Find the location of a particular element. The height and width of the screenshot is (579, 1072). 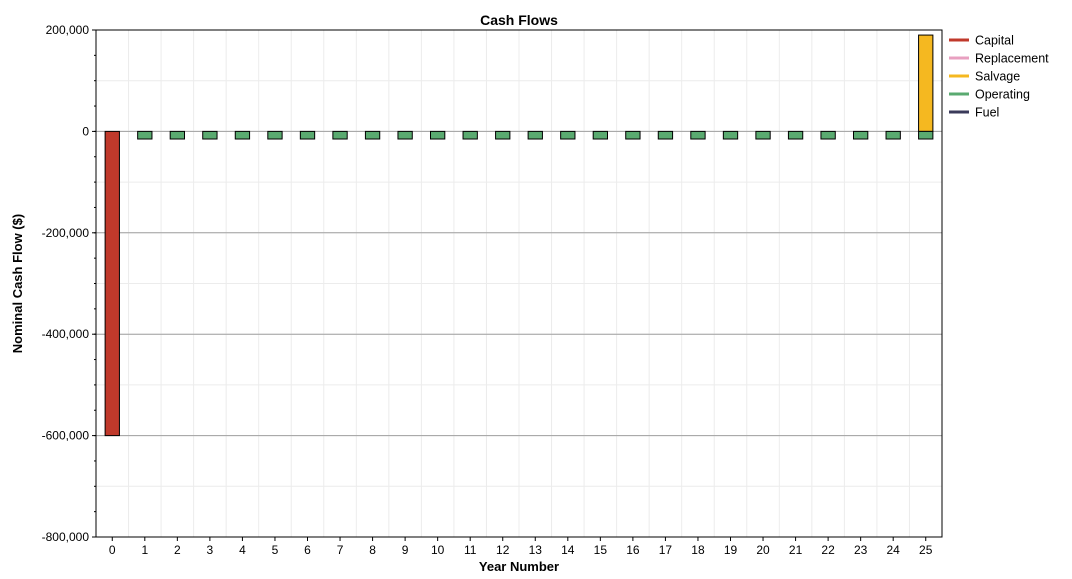

legend-label-salvage: Salvage is located at coordinates (997, 77).